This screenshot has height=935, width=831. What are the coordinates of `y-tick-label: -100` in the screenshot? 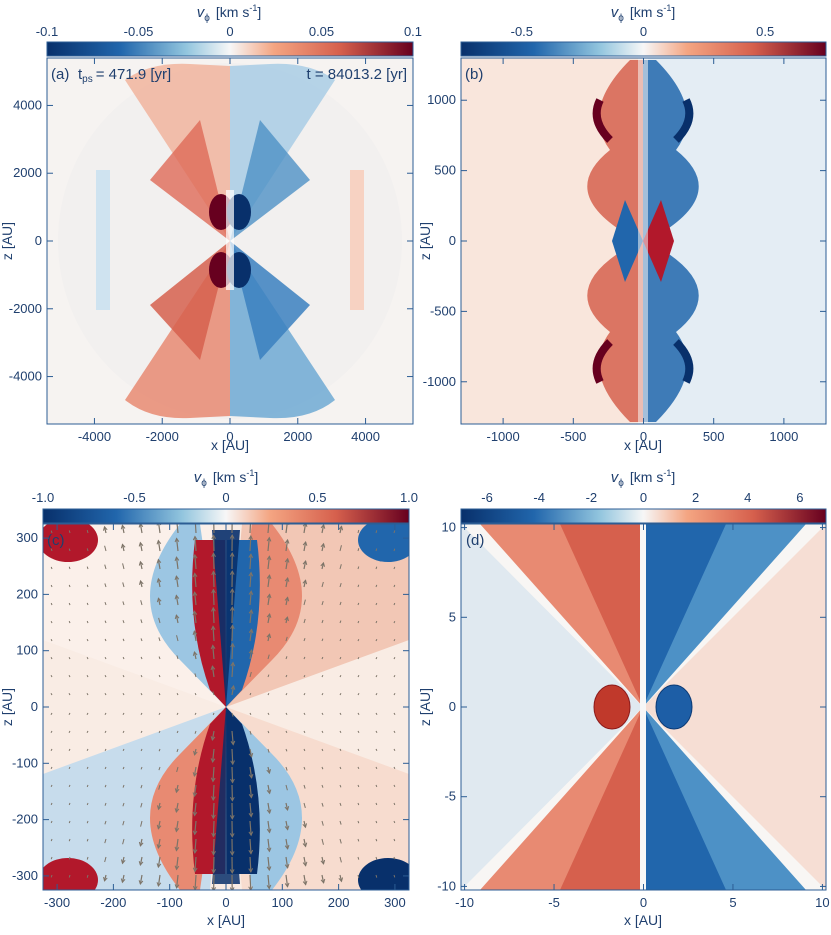 It's located at (25, 762).